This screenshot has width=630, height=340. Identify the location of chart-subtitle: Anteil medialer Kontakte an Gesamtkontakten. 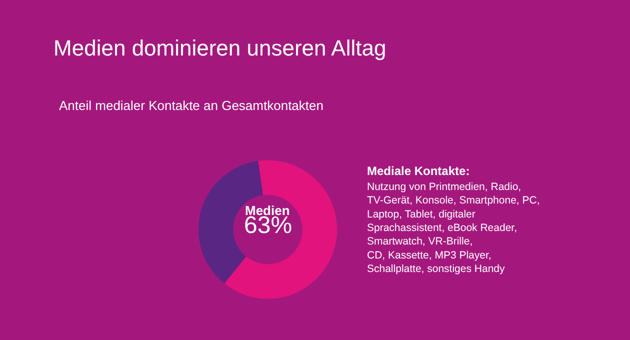
(191, 105).